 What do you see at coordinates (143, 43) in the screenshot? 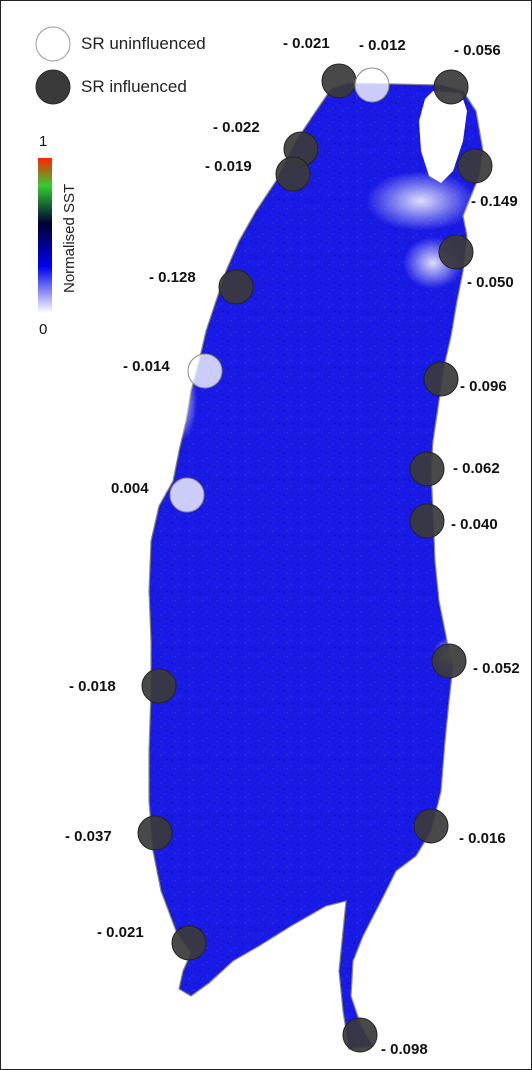
I see `legend-uninfluenced-label: SR uninfluenced` at bounding box center [143, 43].